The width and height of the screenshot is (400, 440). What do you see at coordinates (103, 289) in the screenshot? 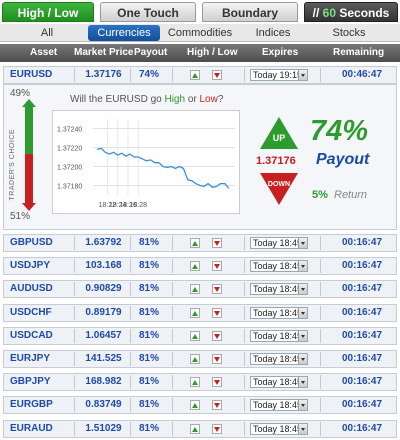
I see `market-price: 0.90829` at bounding box center [103, 289].